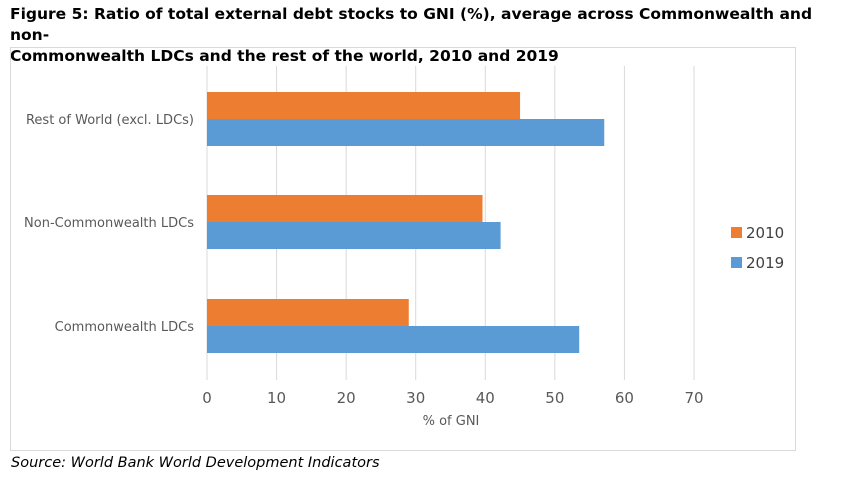  Describe the element at coordinates (109, 223) in the screenshot. I see `category-label: Non-Commonwealth LDCs` at that location.